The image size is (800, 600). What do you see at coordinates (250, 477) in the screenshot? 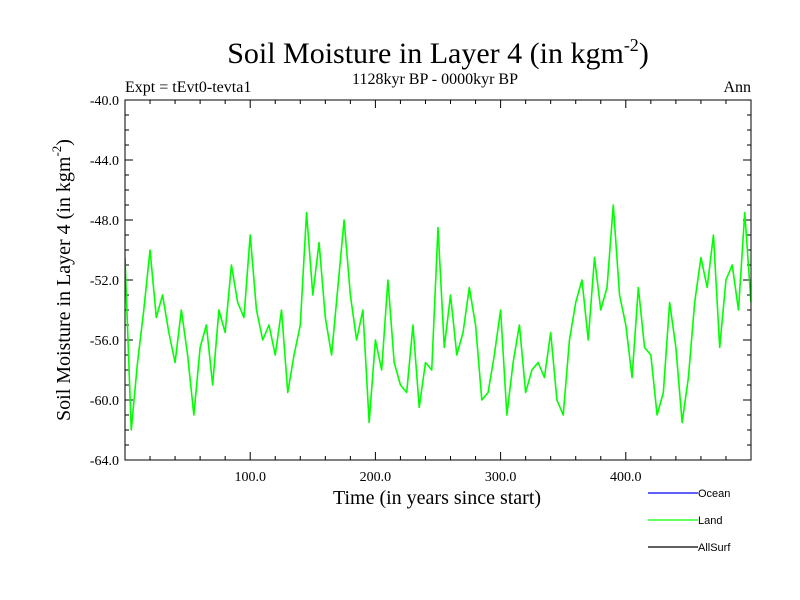
I see `x-tick-label: 100.0` at bounding box center [250, 477].